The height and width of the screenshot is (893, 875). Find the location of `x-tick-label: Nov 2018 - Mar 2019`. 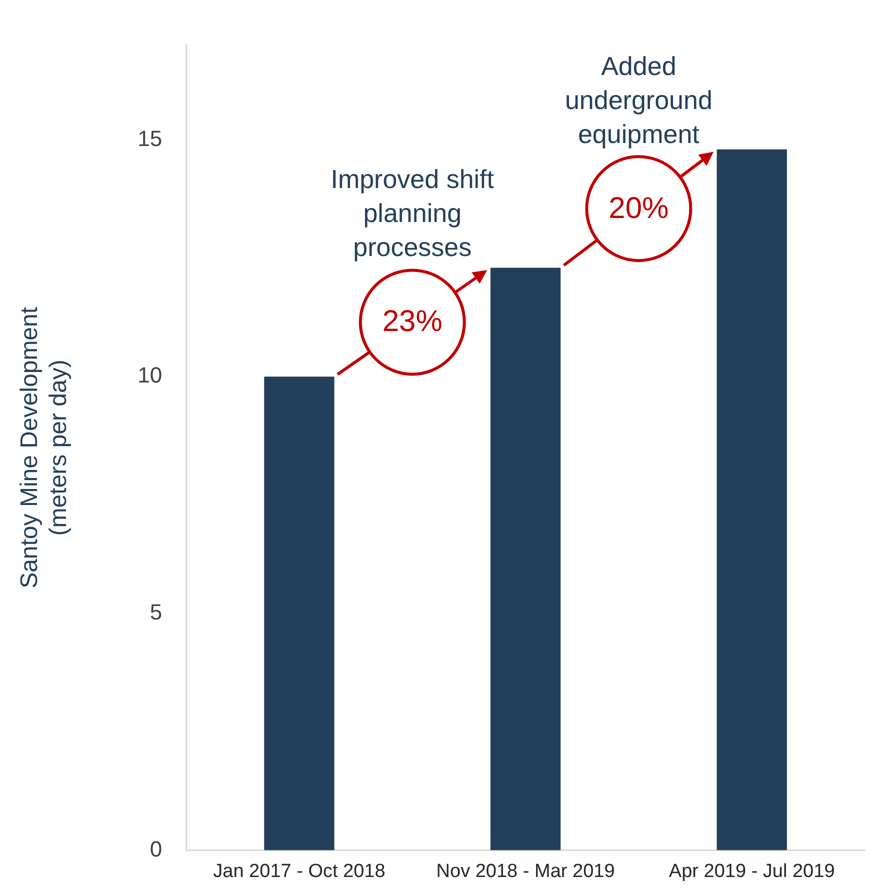

x-tick-label: Nov 2018 - Mar 2019 is located at coordinates (525, 871).